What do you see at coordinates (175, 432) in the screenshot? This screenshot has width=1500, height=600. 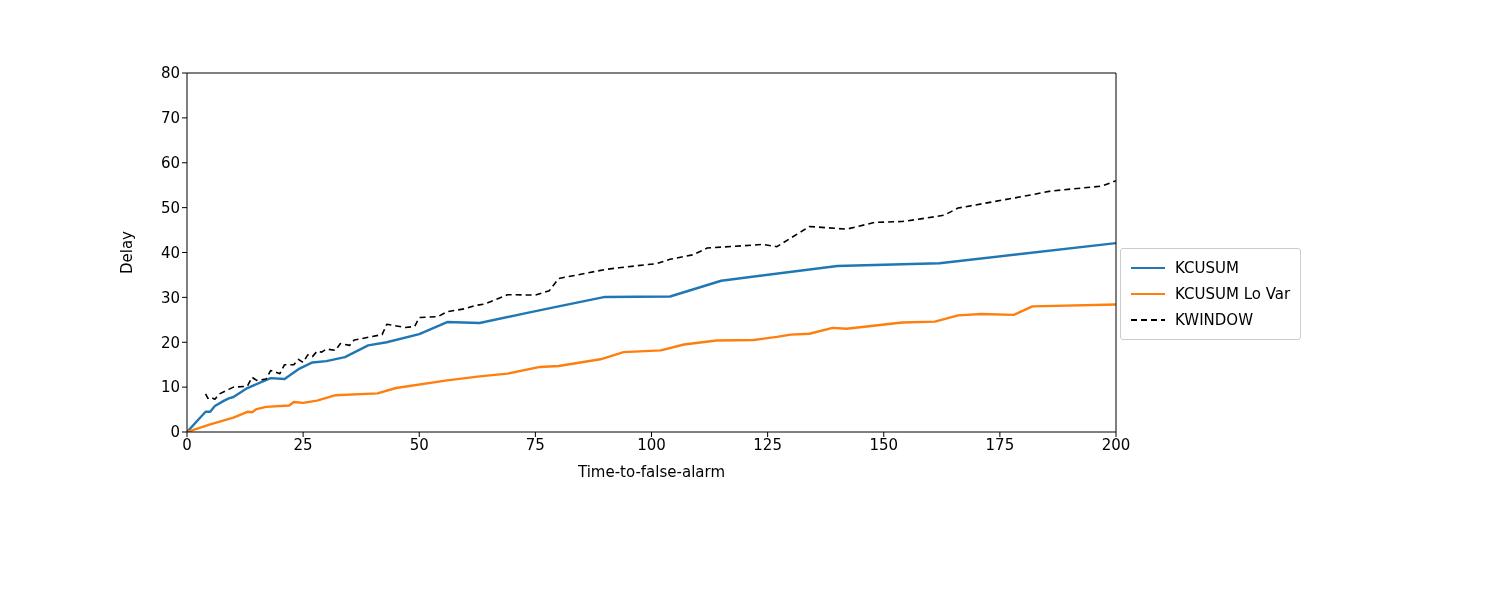 I see `y-tick-label: 0` at bounding box center [175, 432].